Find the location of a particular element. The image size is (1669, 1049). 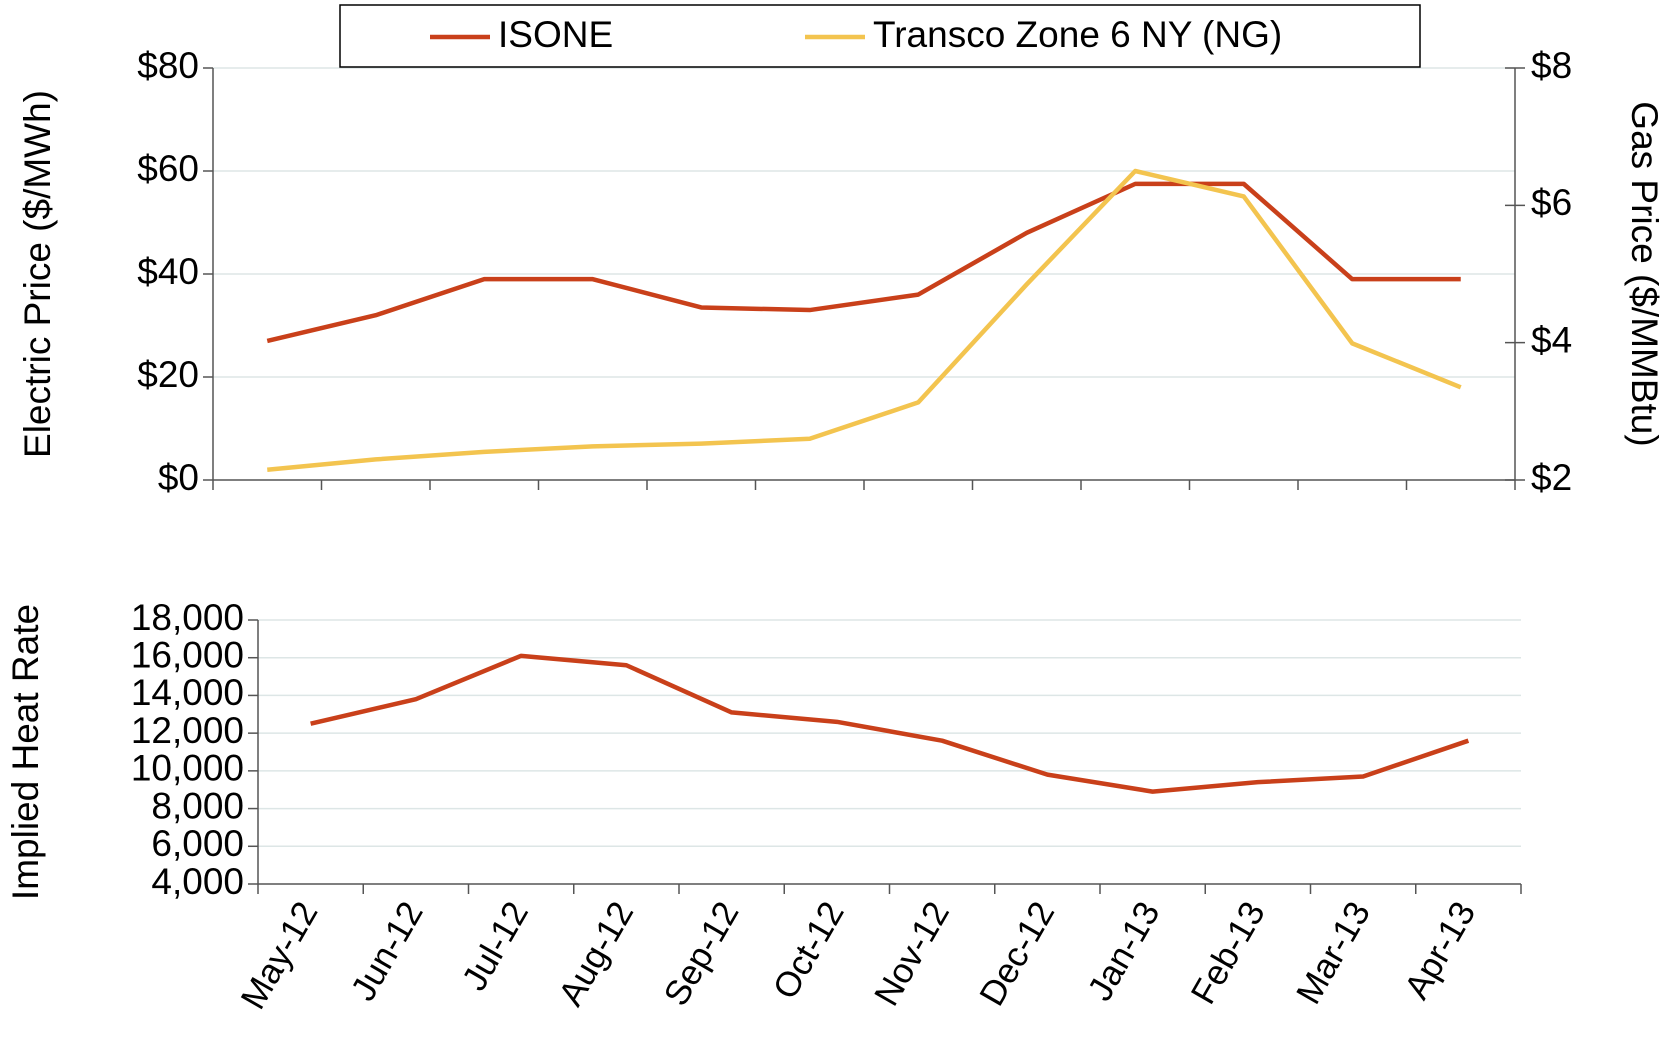

y-tick-label: $80 is located at coordinates (168, 65).